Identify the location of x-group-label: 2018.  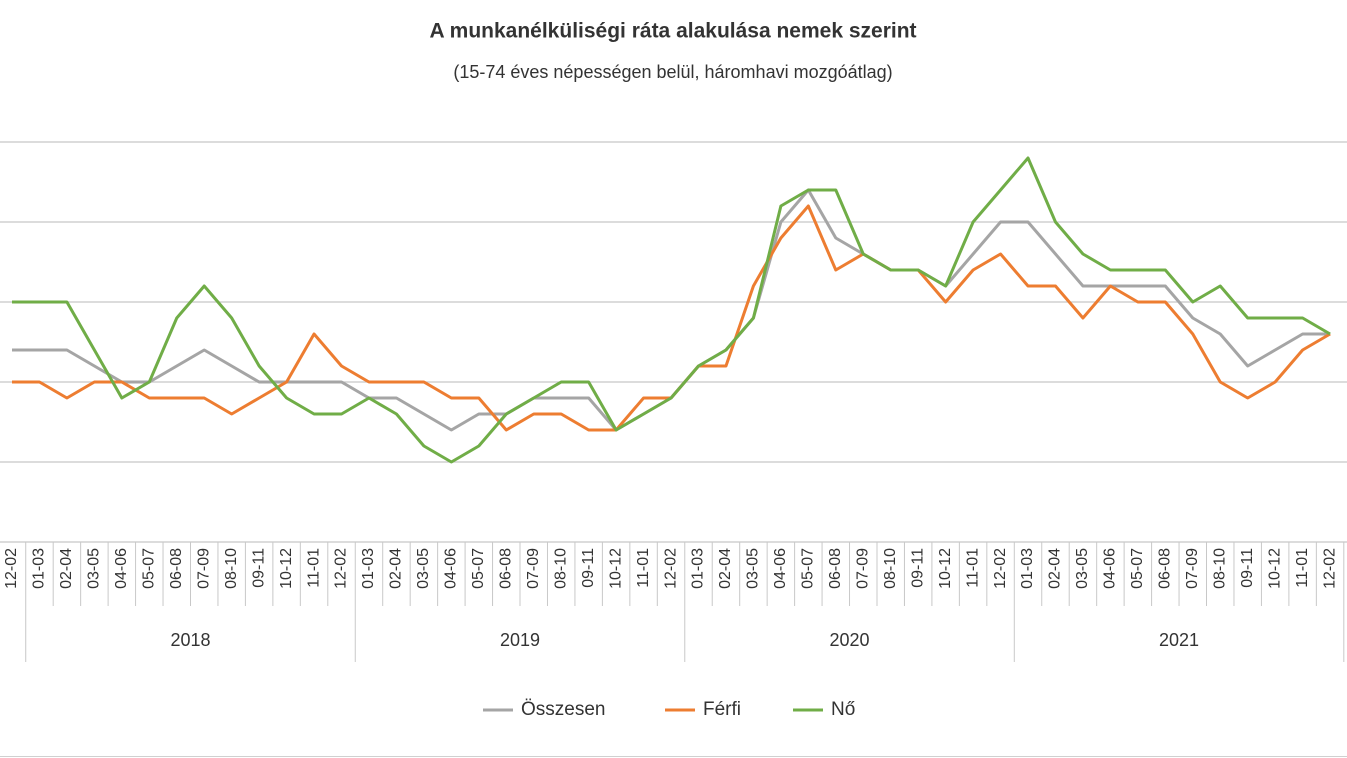
(190, 640).